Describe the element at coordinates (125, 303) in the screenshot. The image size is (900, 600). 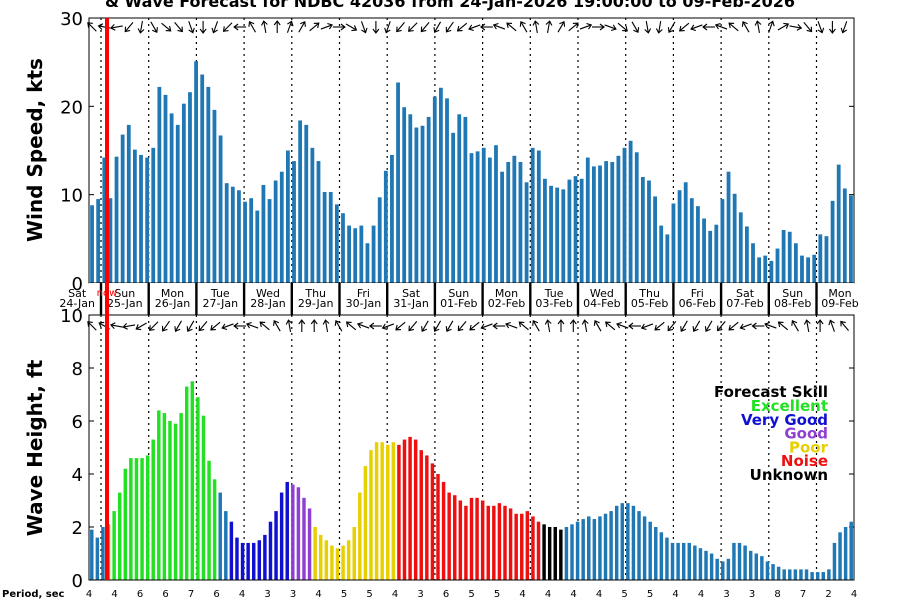
I see `date-label: 25-Jan` at that location.